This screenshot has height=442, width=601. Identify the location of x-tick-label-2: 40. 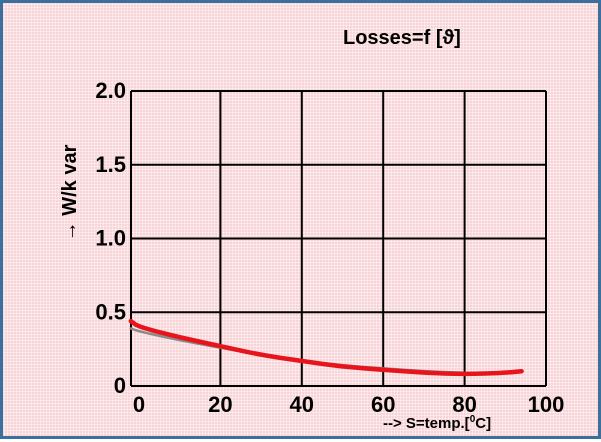
(302, 404).